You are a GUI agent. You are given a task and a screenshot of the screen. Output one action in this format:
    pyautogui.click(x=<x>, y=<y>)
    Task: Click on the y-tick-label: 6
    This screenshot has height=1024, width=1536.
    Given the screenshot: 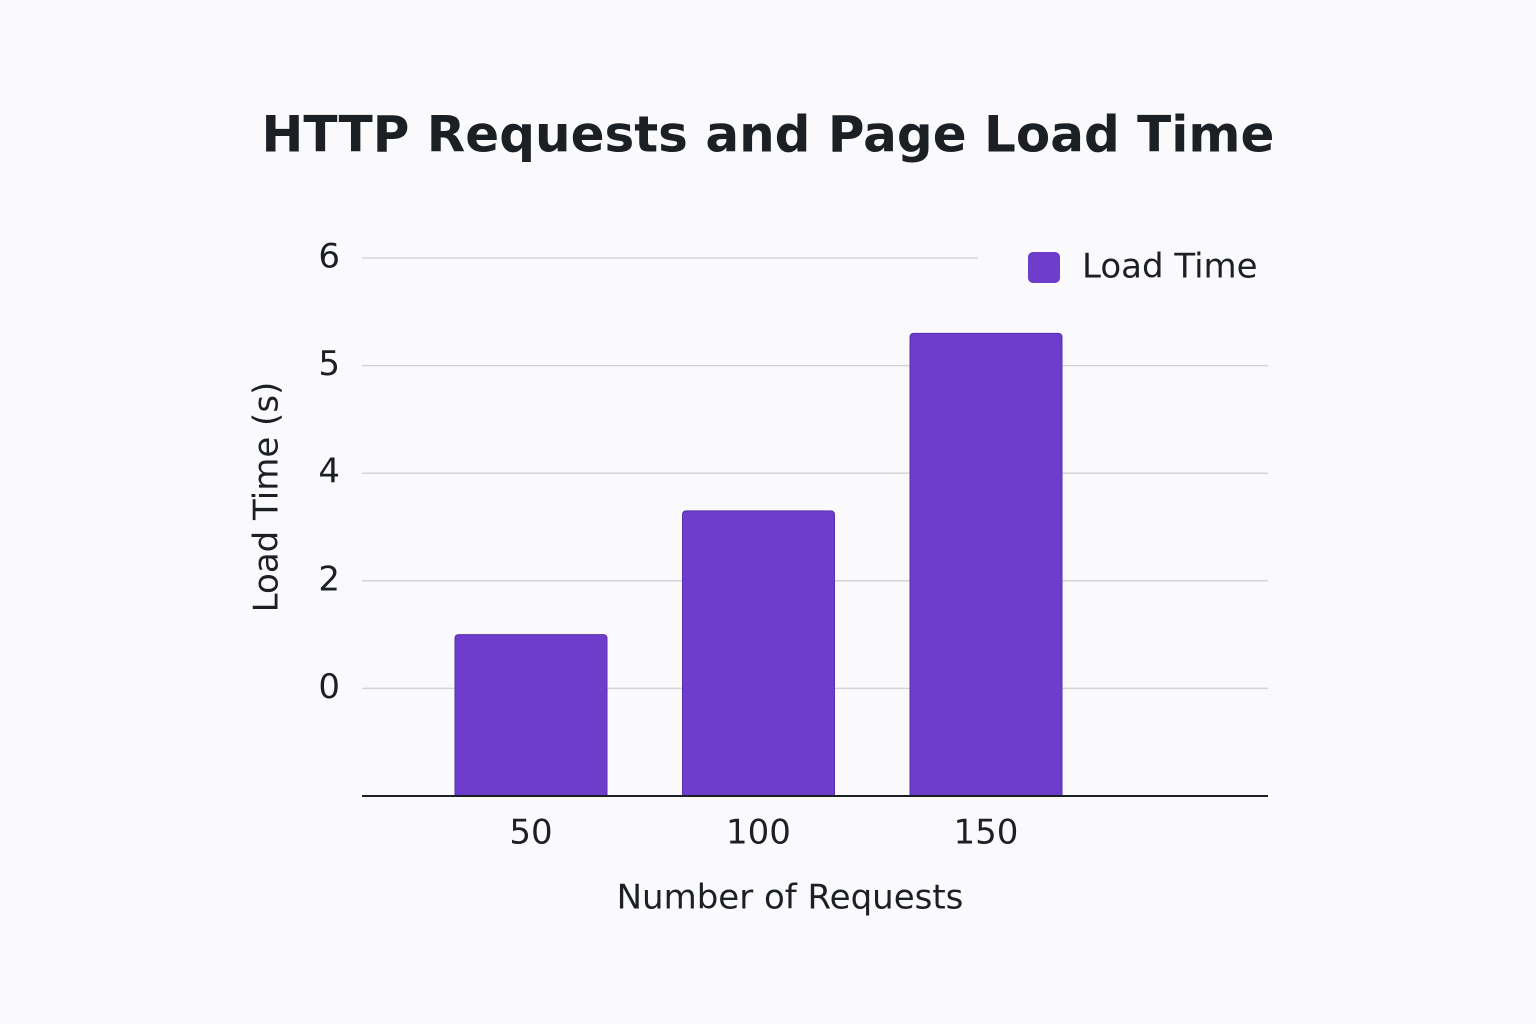 What is the action you would take?
    pyautogui.click(x=329, y=257)
    